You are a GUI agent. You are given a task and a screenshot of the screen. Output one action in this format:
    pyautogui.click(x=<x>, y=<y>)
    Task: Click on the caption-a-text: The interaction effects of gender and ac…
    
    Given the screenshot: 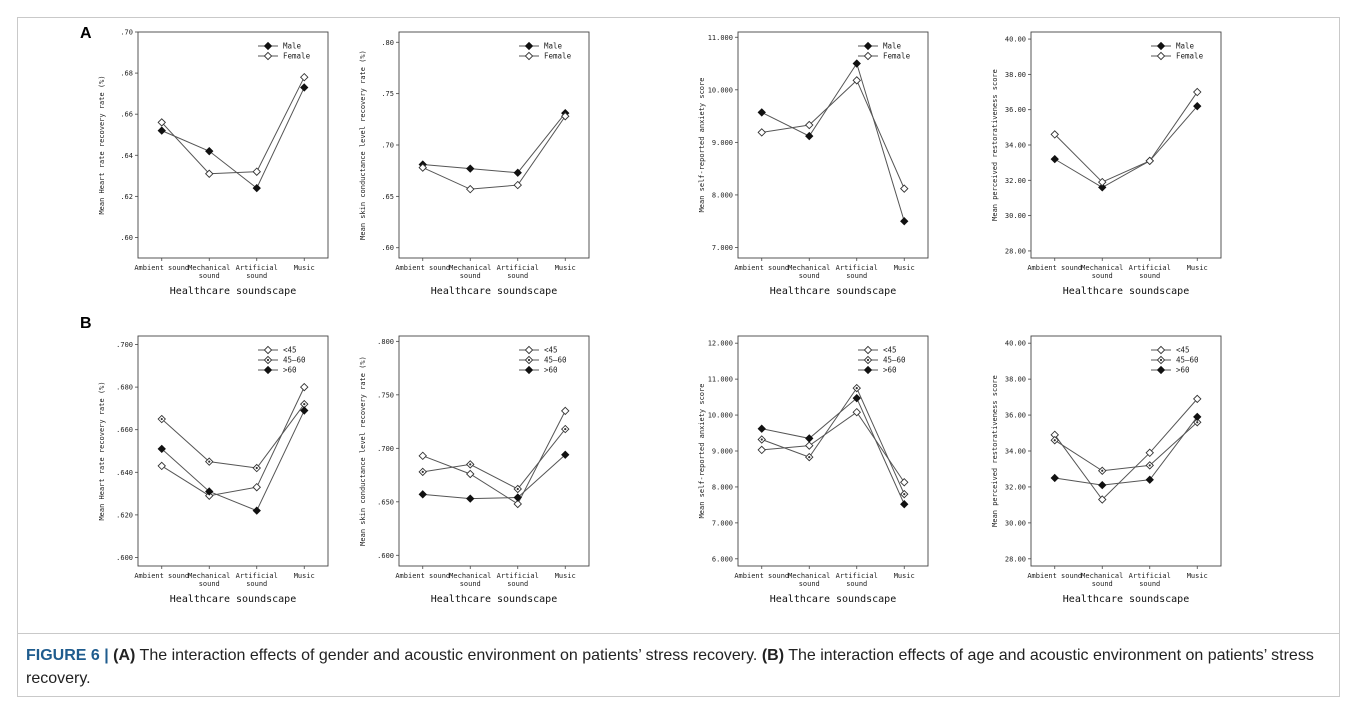 What is the action you would take?
    pyautogui.click(x=448, y=655)
    